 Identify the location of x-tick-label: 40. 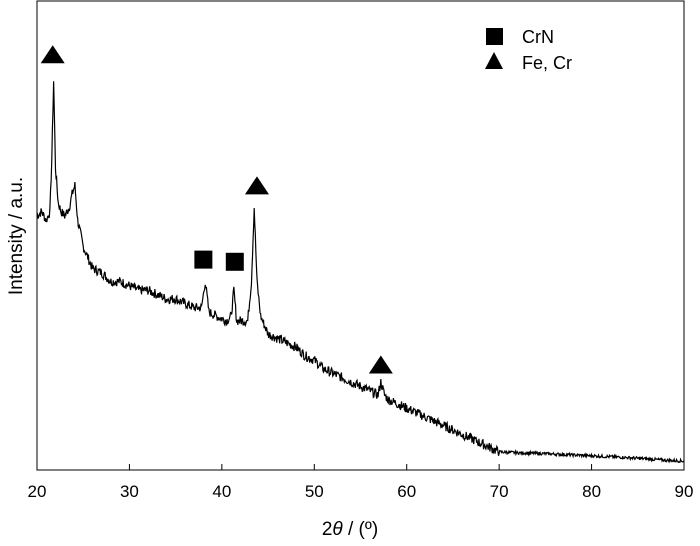
(221, 491).